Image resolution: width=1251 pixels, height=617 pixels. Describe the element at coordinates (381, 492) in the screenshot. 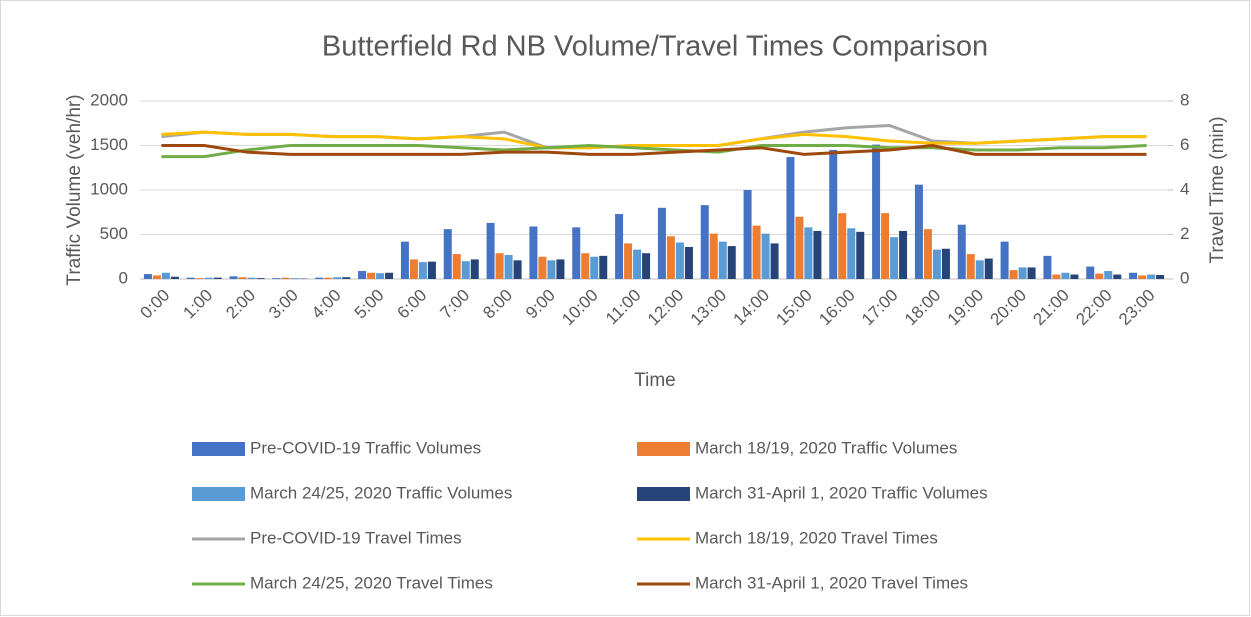

I see `legend-label: March 24/25, 2020 Traffic Volumes` at that location.